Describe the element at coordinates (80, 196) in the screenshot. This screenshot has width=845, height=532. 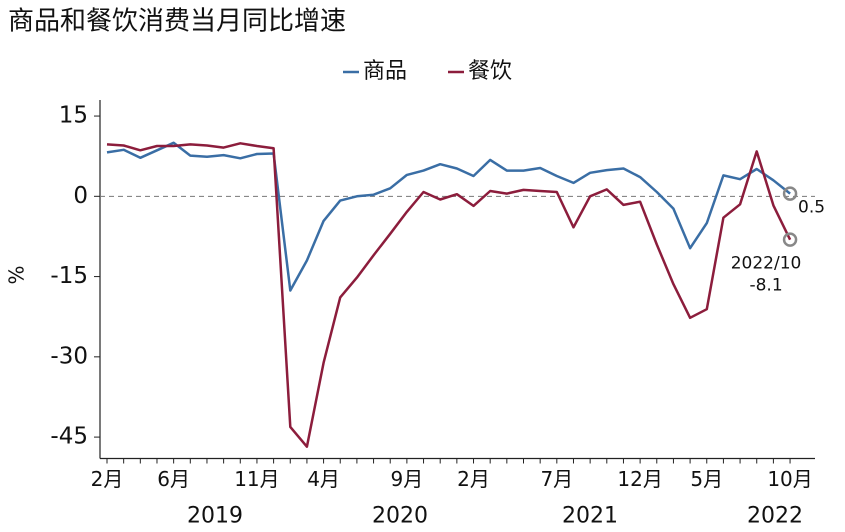
I see `y-tick-label: 0` at that location.